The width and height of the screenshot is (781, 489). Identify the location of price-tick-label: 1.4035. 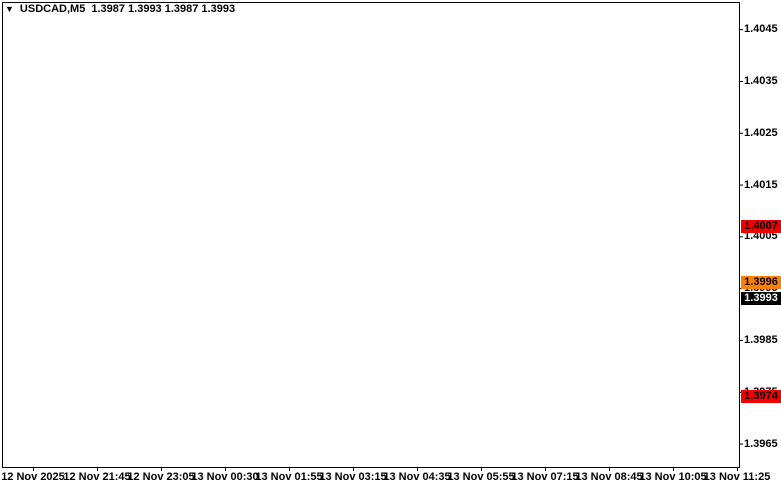
(761, 80).